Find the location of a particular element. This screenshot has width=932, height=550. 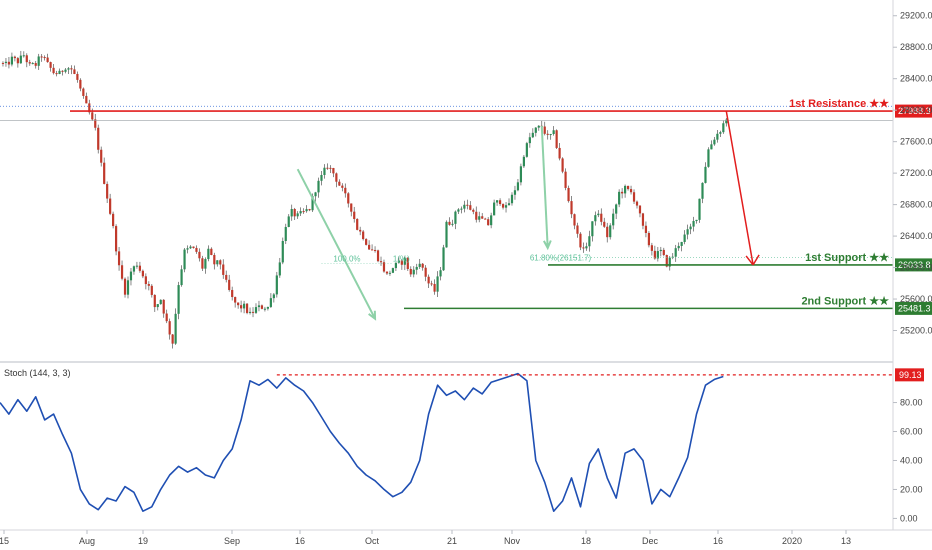

price-tick-label: 26000.00 is located at coordinates (916, 268).